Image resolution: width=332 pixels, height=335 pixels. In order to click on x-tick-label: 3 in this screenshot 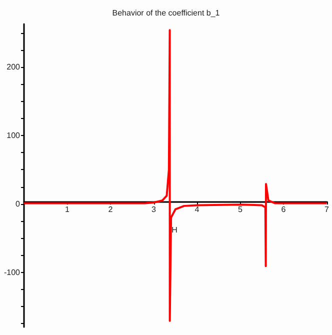, I will do `click(154, 209)`.